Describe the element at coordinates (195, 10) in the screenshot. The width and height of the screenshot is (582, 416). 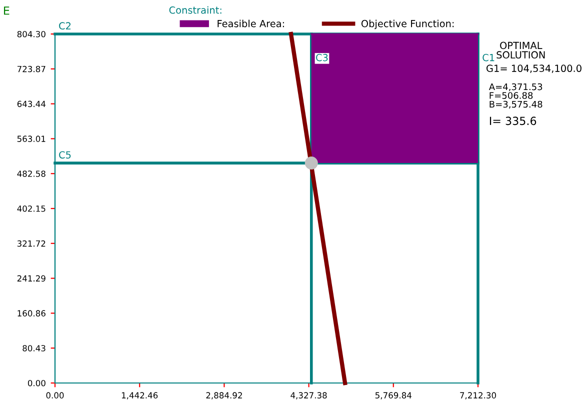
I see `text: Constraint:` at that location.